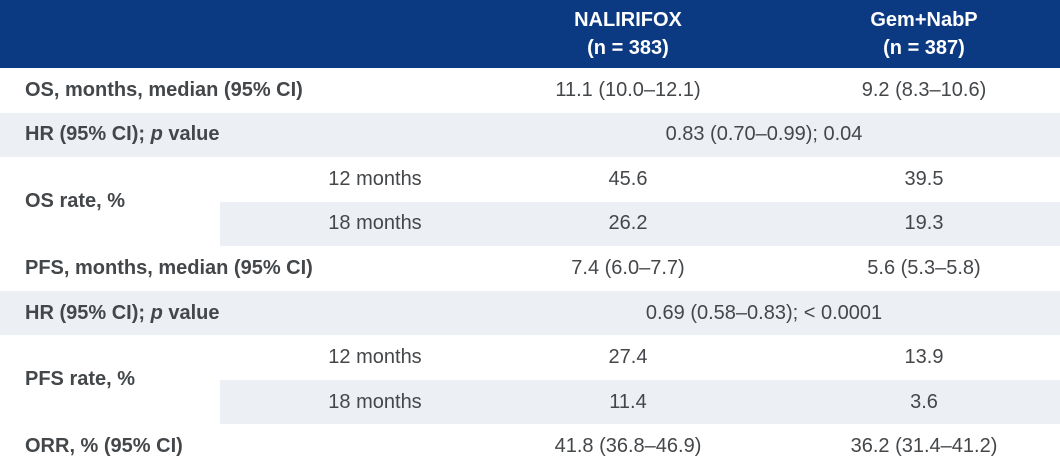  Describe the element at coordinates (234, 34) in the screenshot. I see `header-spacer` at that location.